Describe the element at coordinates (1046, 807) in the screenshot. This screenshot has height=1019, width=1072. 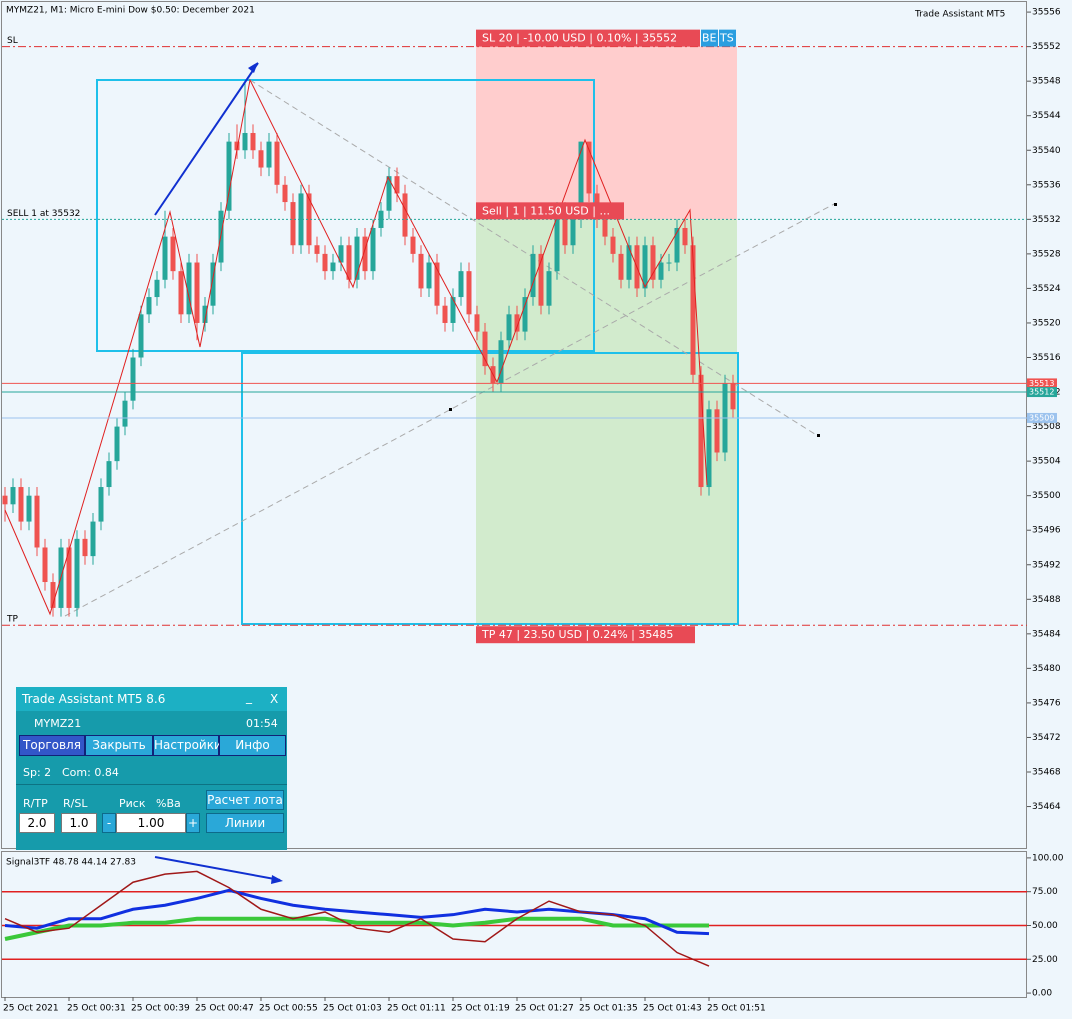
I see `y-tick-label: 35464` at that location.